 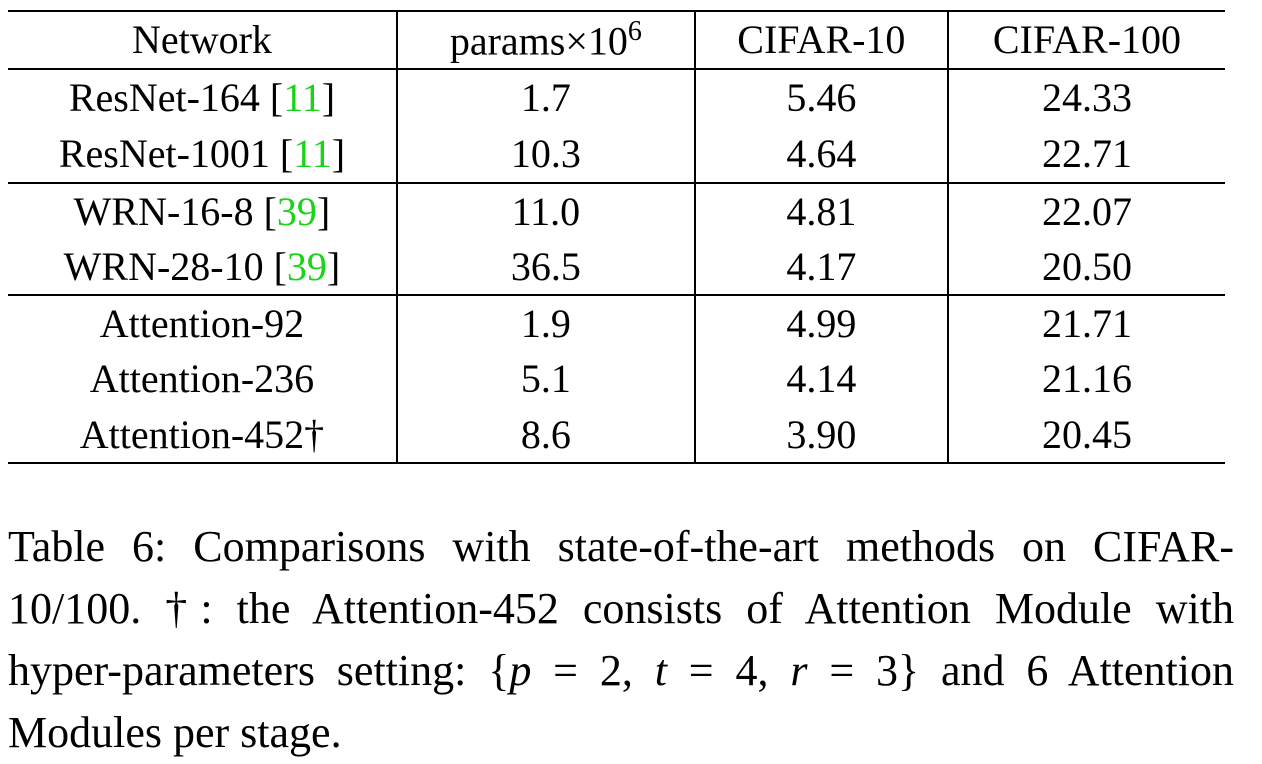 What do you see at coordinates (821, 97) in the screenshot?
I see `cifar10-cell: 5.46` at bounding box center [821, 97].